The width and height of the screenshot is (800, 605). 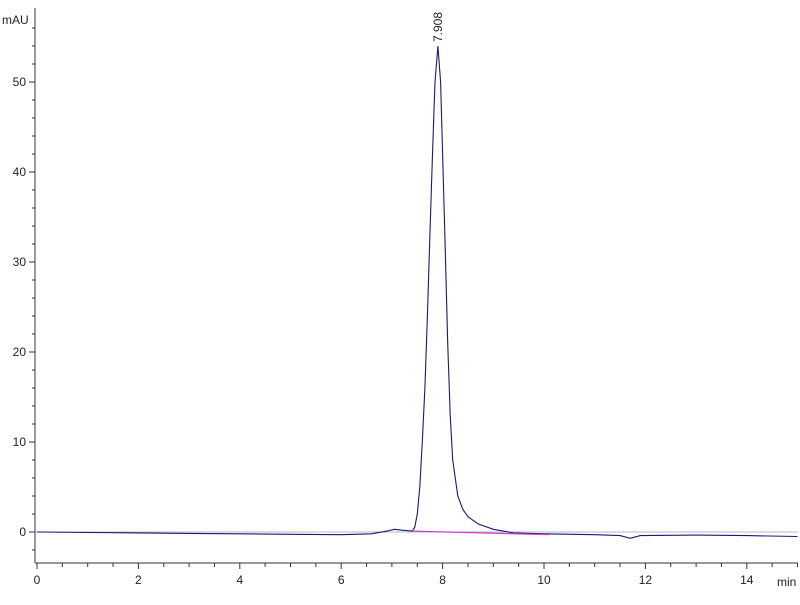 I want to click on y-axis-label: mAU, so click(x=15, y=20).